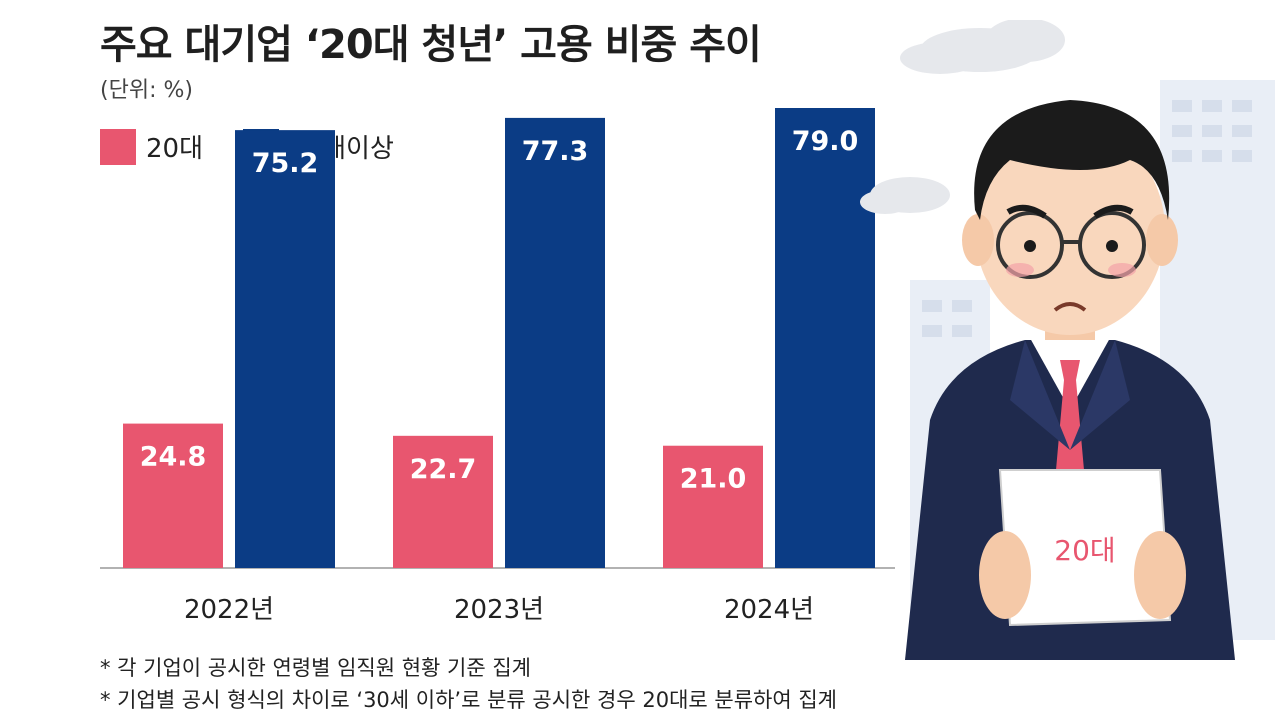 The image size is (1284, 724). I want to click on data-label-30s-plus-1: 77.3, so click(555, 151).